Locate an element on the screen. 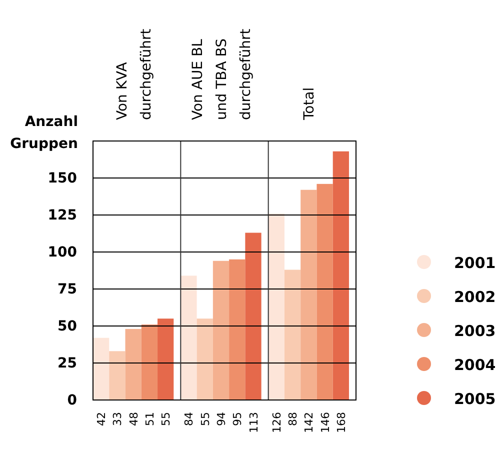 The width and height of the screenshot is (498, 452). data-label: 113 is located at coordinates (253, 422).